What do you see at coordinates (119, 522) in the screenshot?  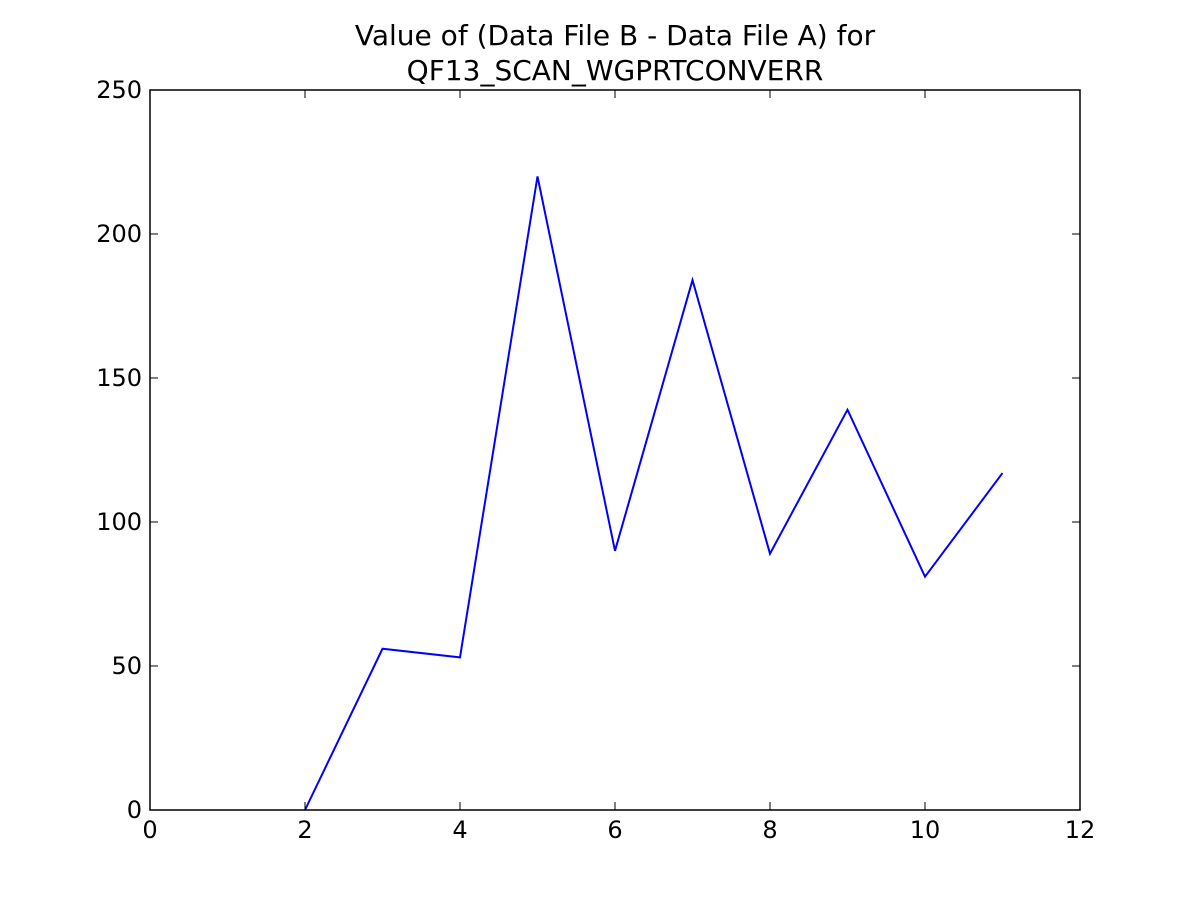 I see `y-tick-label: 100` at bounding box center [119, 522].